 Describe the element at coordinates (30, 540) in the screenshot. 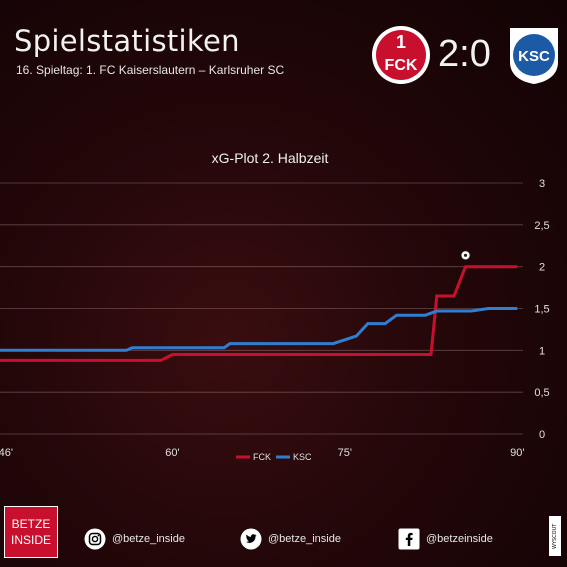

I see `brand-line2: INSIDE` at that location.